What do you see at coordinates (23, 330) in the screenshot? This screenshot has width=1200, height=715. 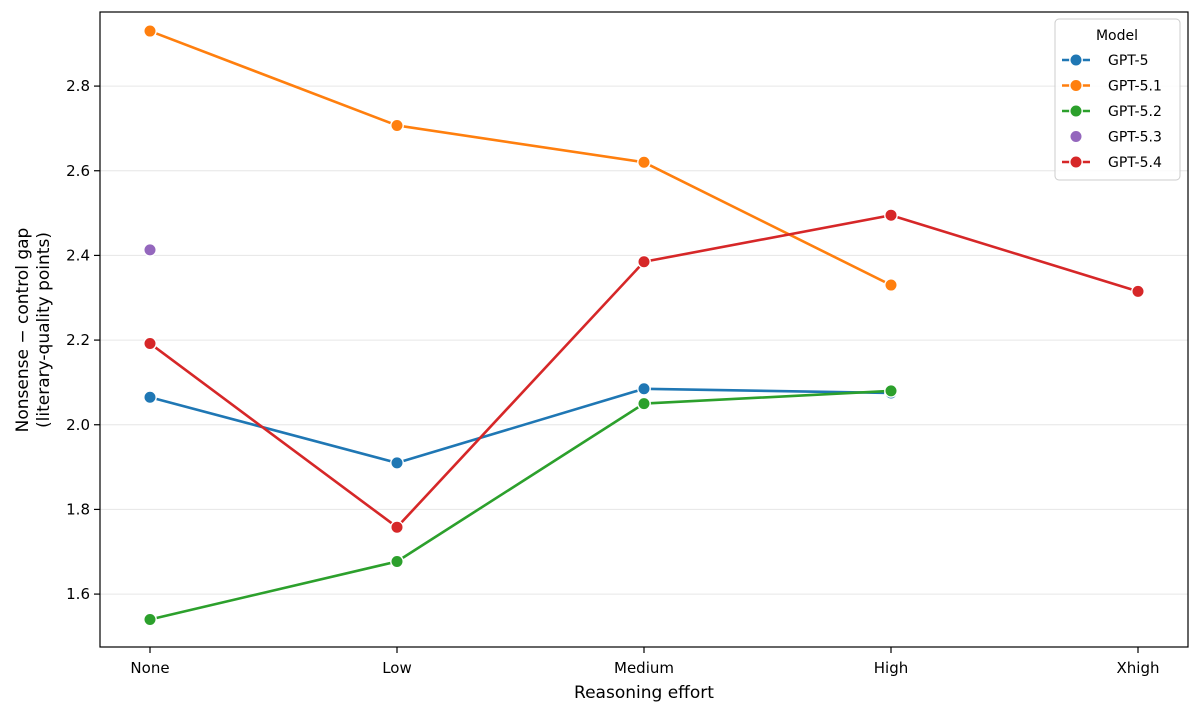 I see `y-axis-label-line-1: Nonsense − control gap` at bounding box center [23, 330].